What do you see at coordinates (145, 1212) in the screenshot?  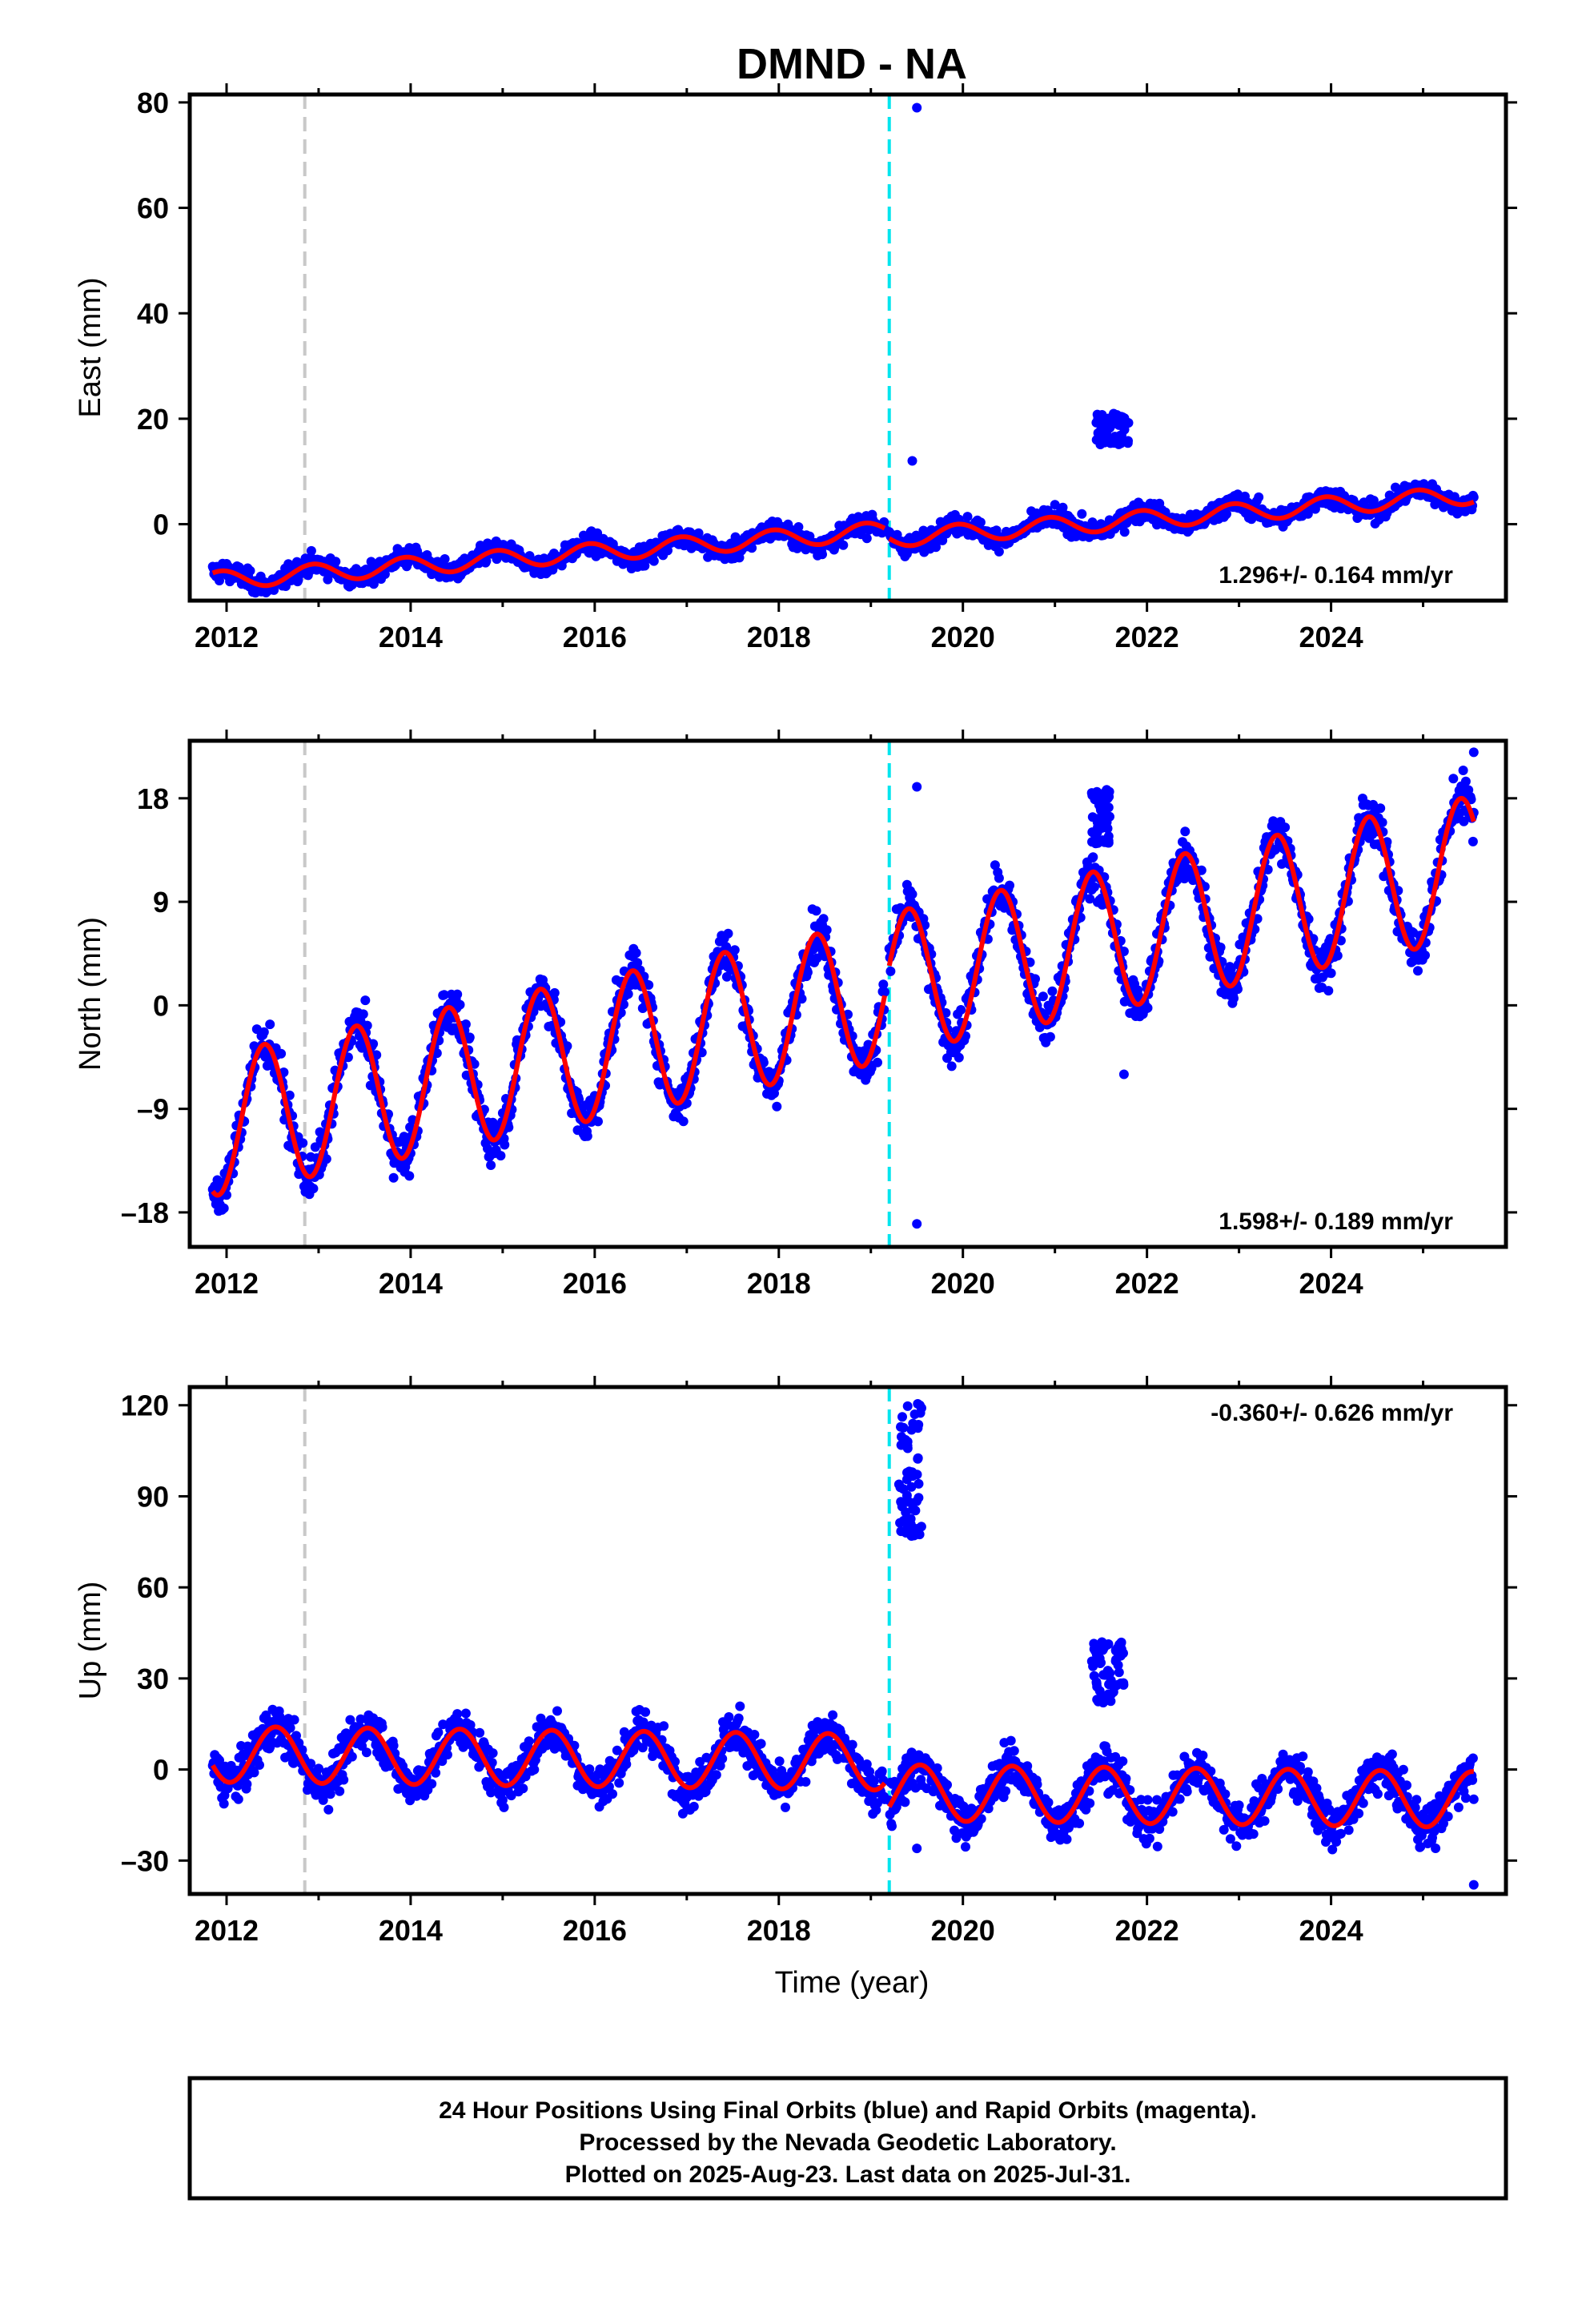 I see `north-y-tick-label: –18` at bounding box center [145, 1212].